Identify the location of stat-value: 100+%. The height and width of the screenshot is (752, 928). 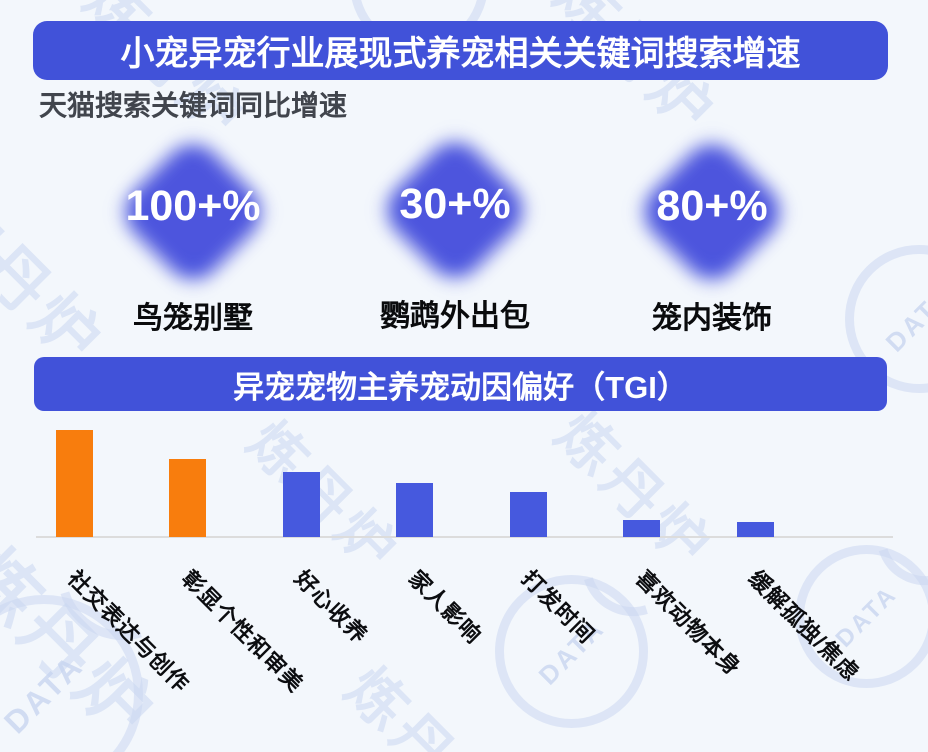
(193, 206).